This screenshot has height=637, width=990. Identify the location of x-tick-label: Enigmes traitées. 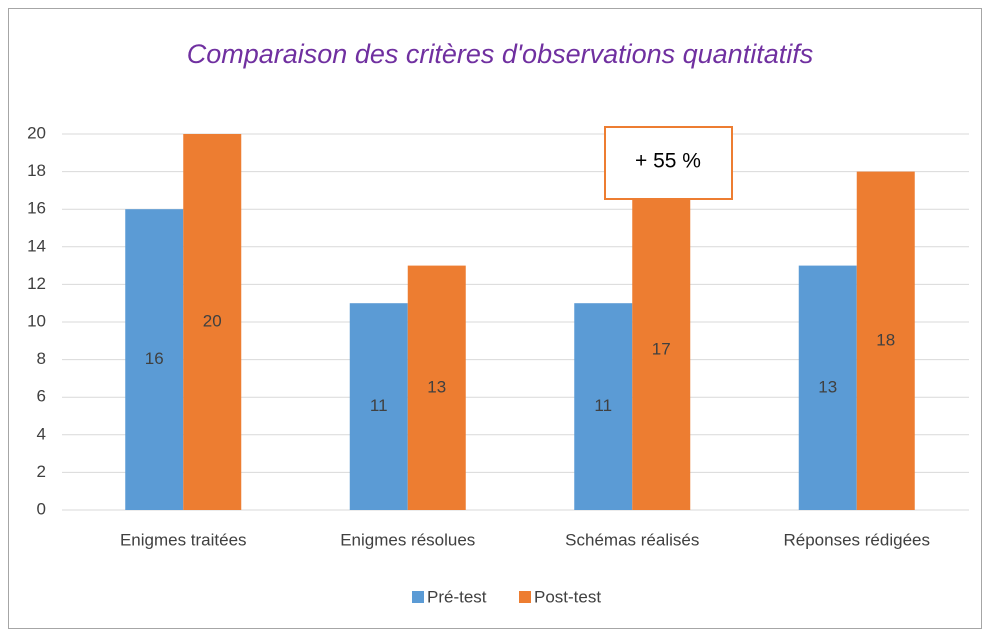
(183, 539).